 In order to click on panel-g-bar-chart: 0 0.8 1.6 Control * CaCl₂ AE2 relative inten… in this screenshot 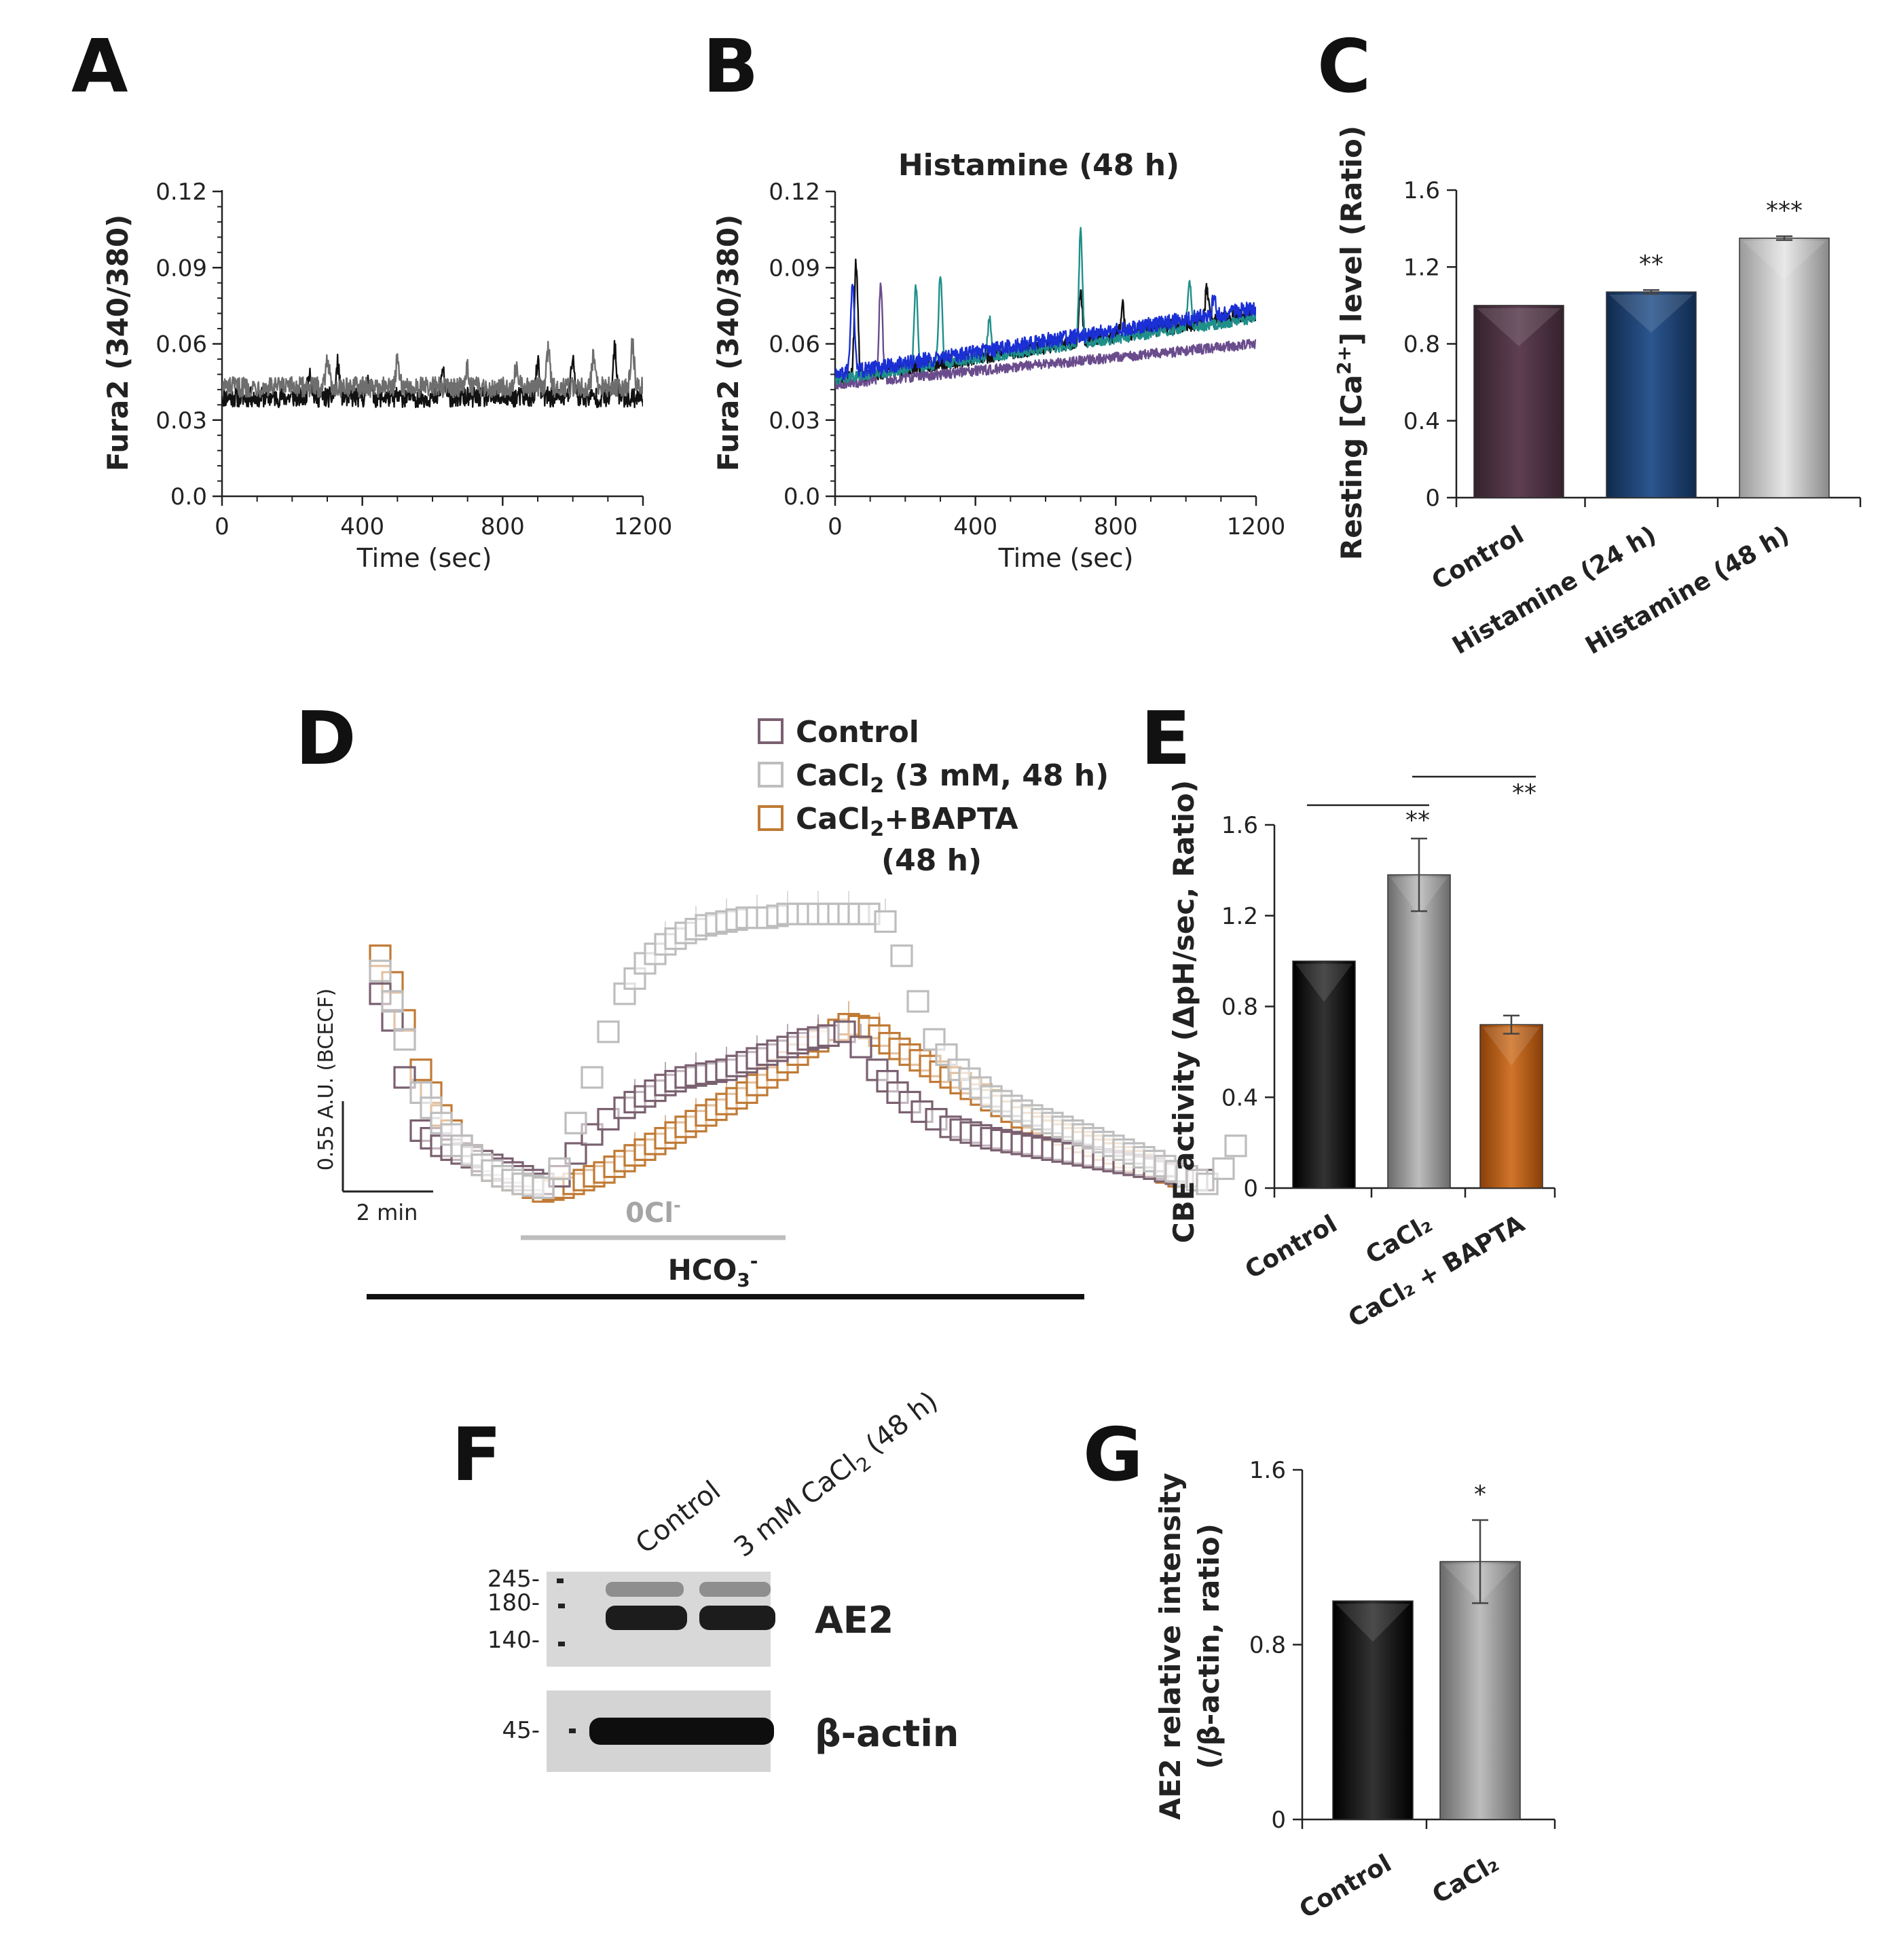, I will do `click(1355, 1690)`.